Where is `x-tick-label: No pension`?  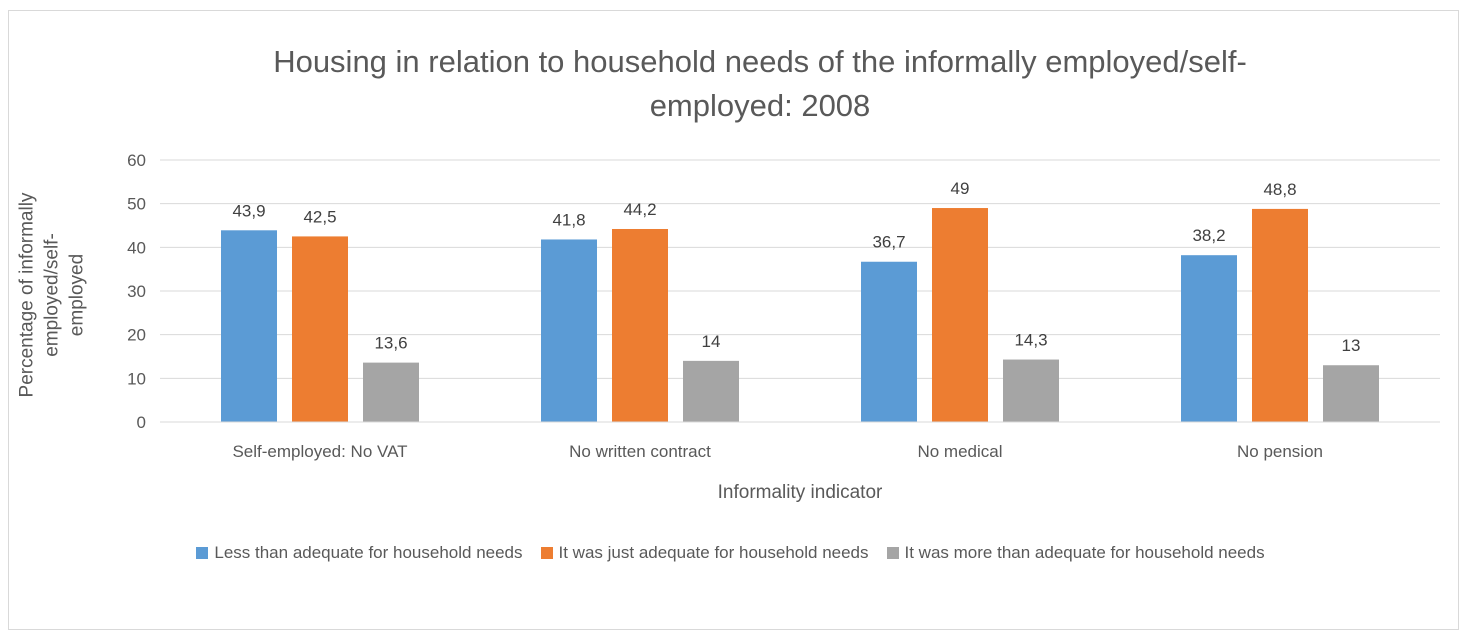
x-tick-label: No pension is located at coordinates (1280, 451).